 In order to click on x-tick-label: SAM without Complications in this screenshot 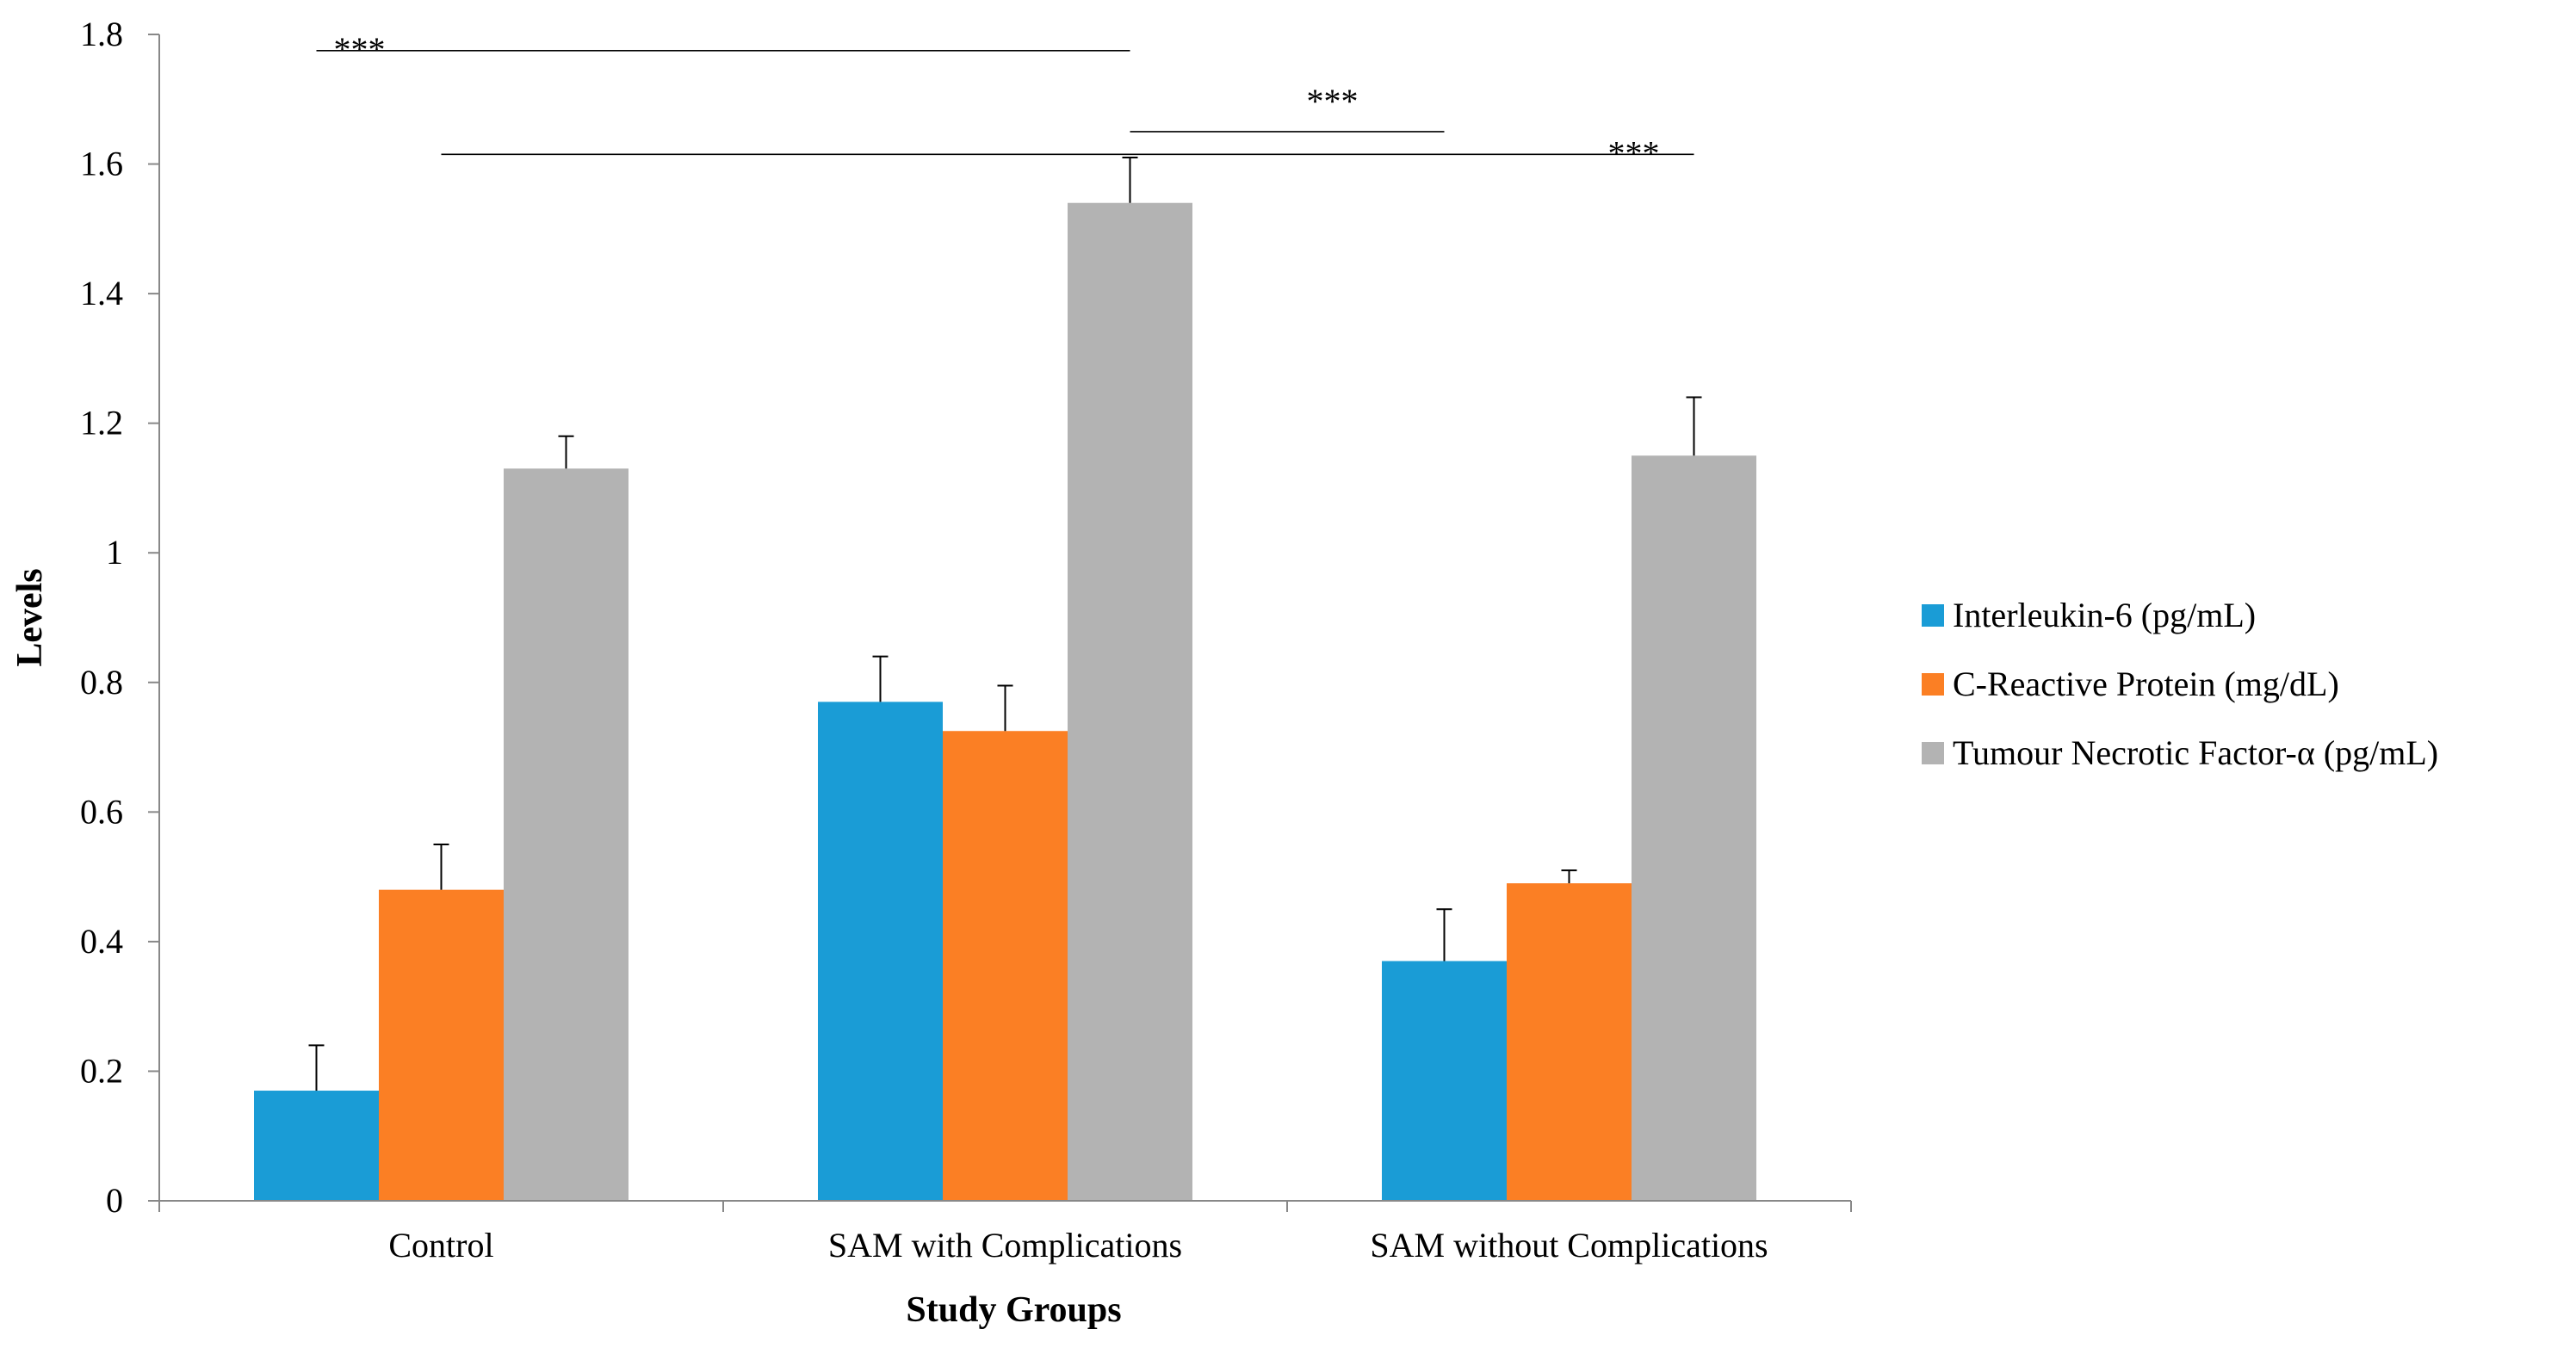, I will do `click(1569, 1245)`.